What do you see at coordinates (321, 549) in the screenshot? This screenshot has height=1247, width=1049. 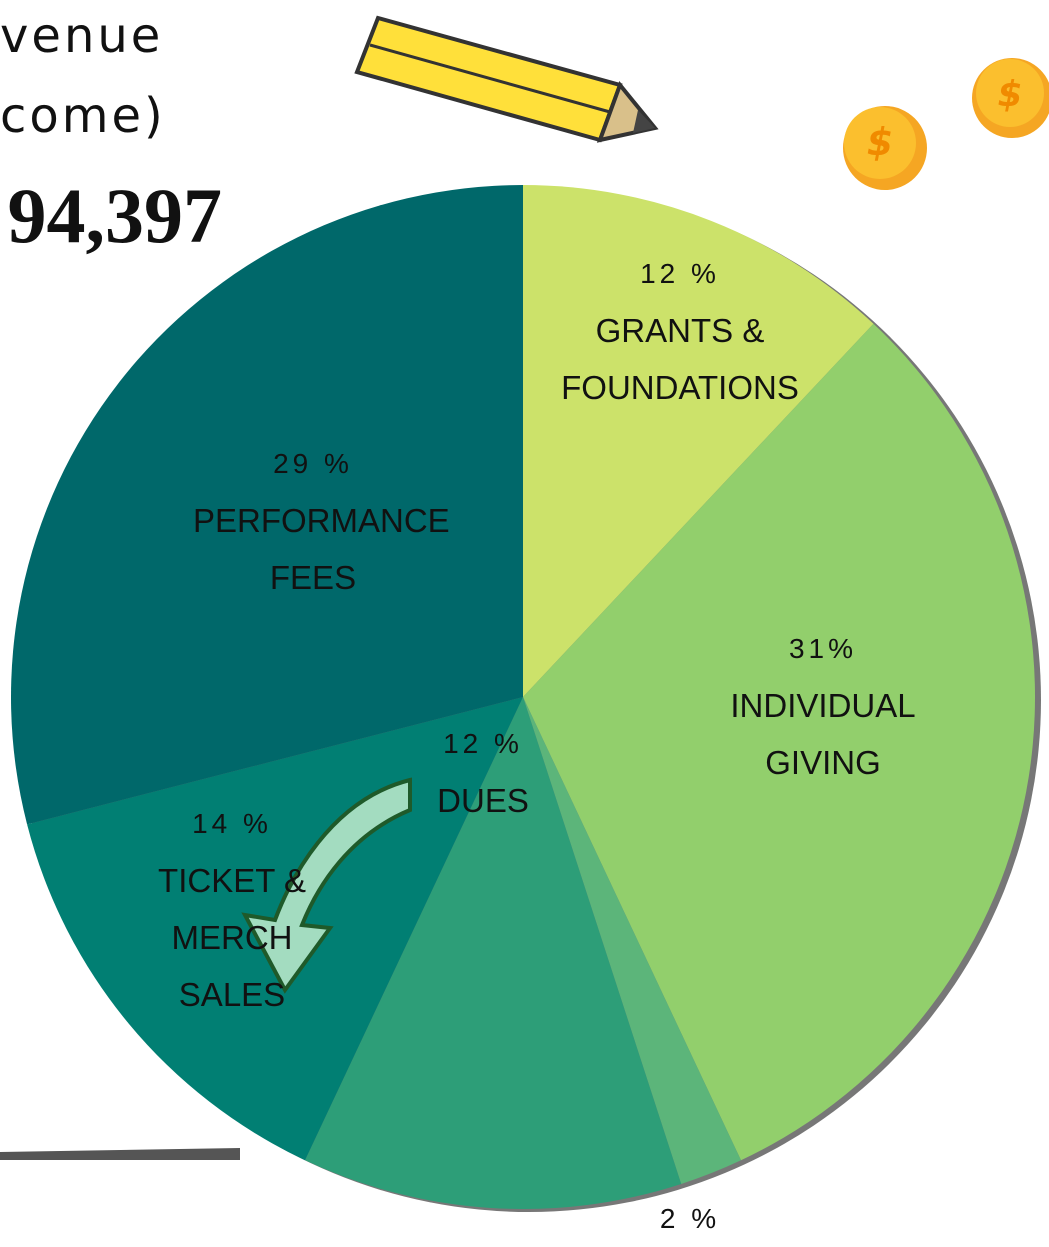 I see `category-label: PERFORMANCE FEES` at bounding box center [321, 549].